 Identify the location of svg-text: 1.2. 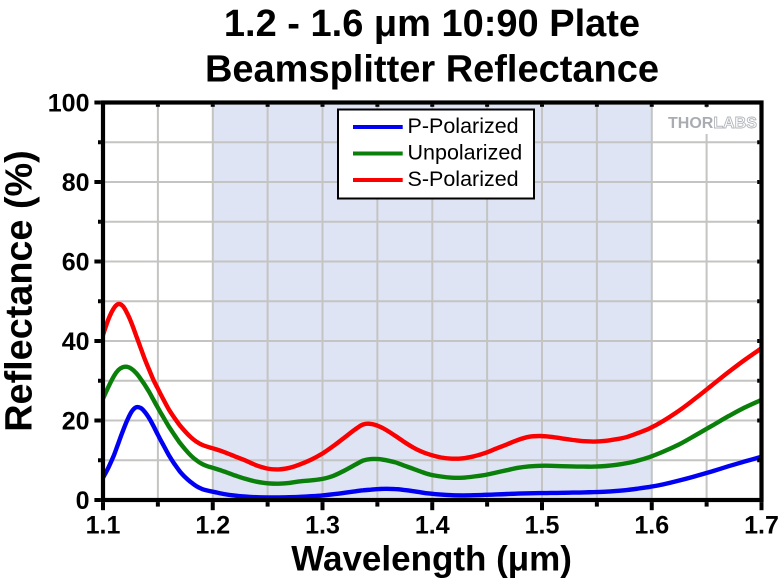
(212, 526).